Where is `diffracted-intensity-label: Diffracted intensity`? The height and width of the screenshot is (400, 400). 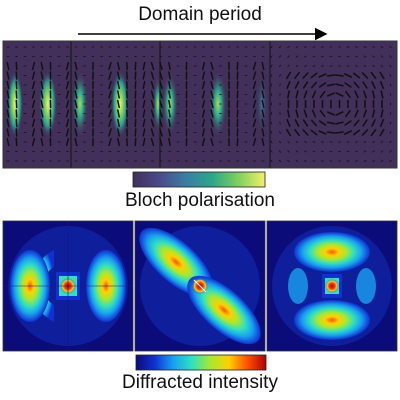
diffracted-intensity-label: Diffracted intensity is located at coordinates (200, 382).